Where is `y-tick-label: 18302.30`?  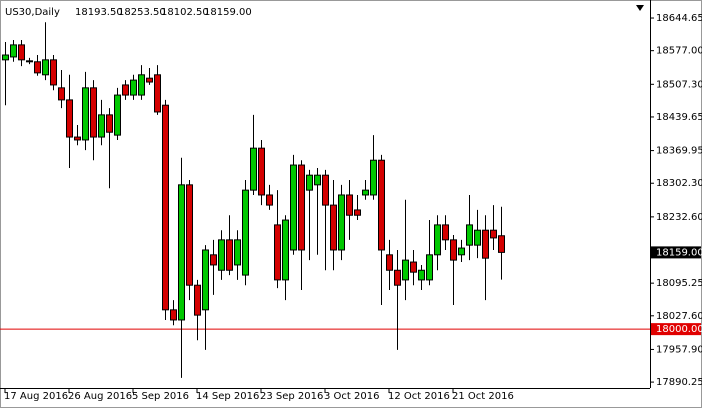
y-tick-label: 18302.30 is located at coordinates (679, 183).